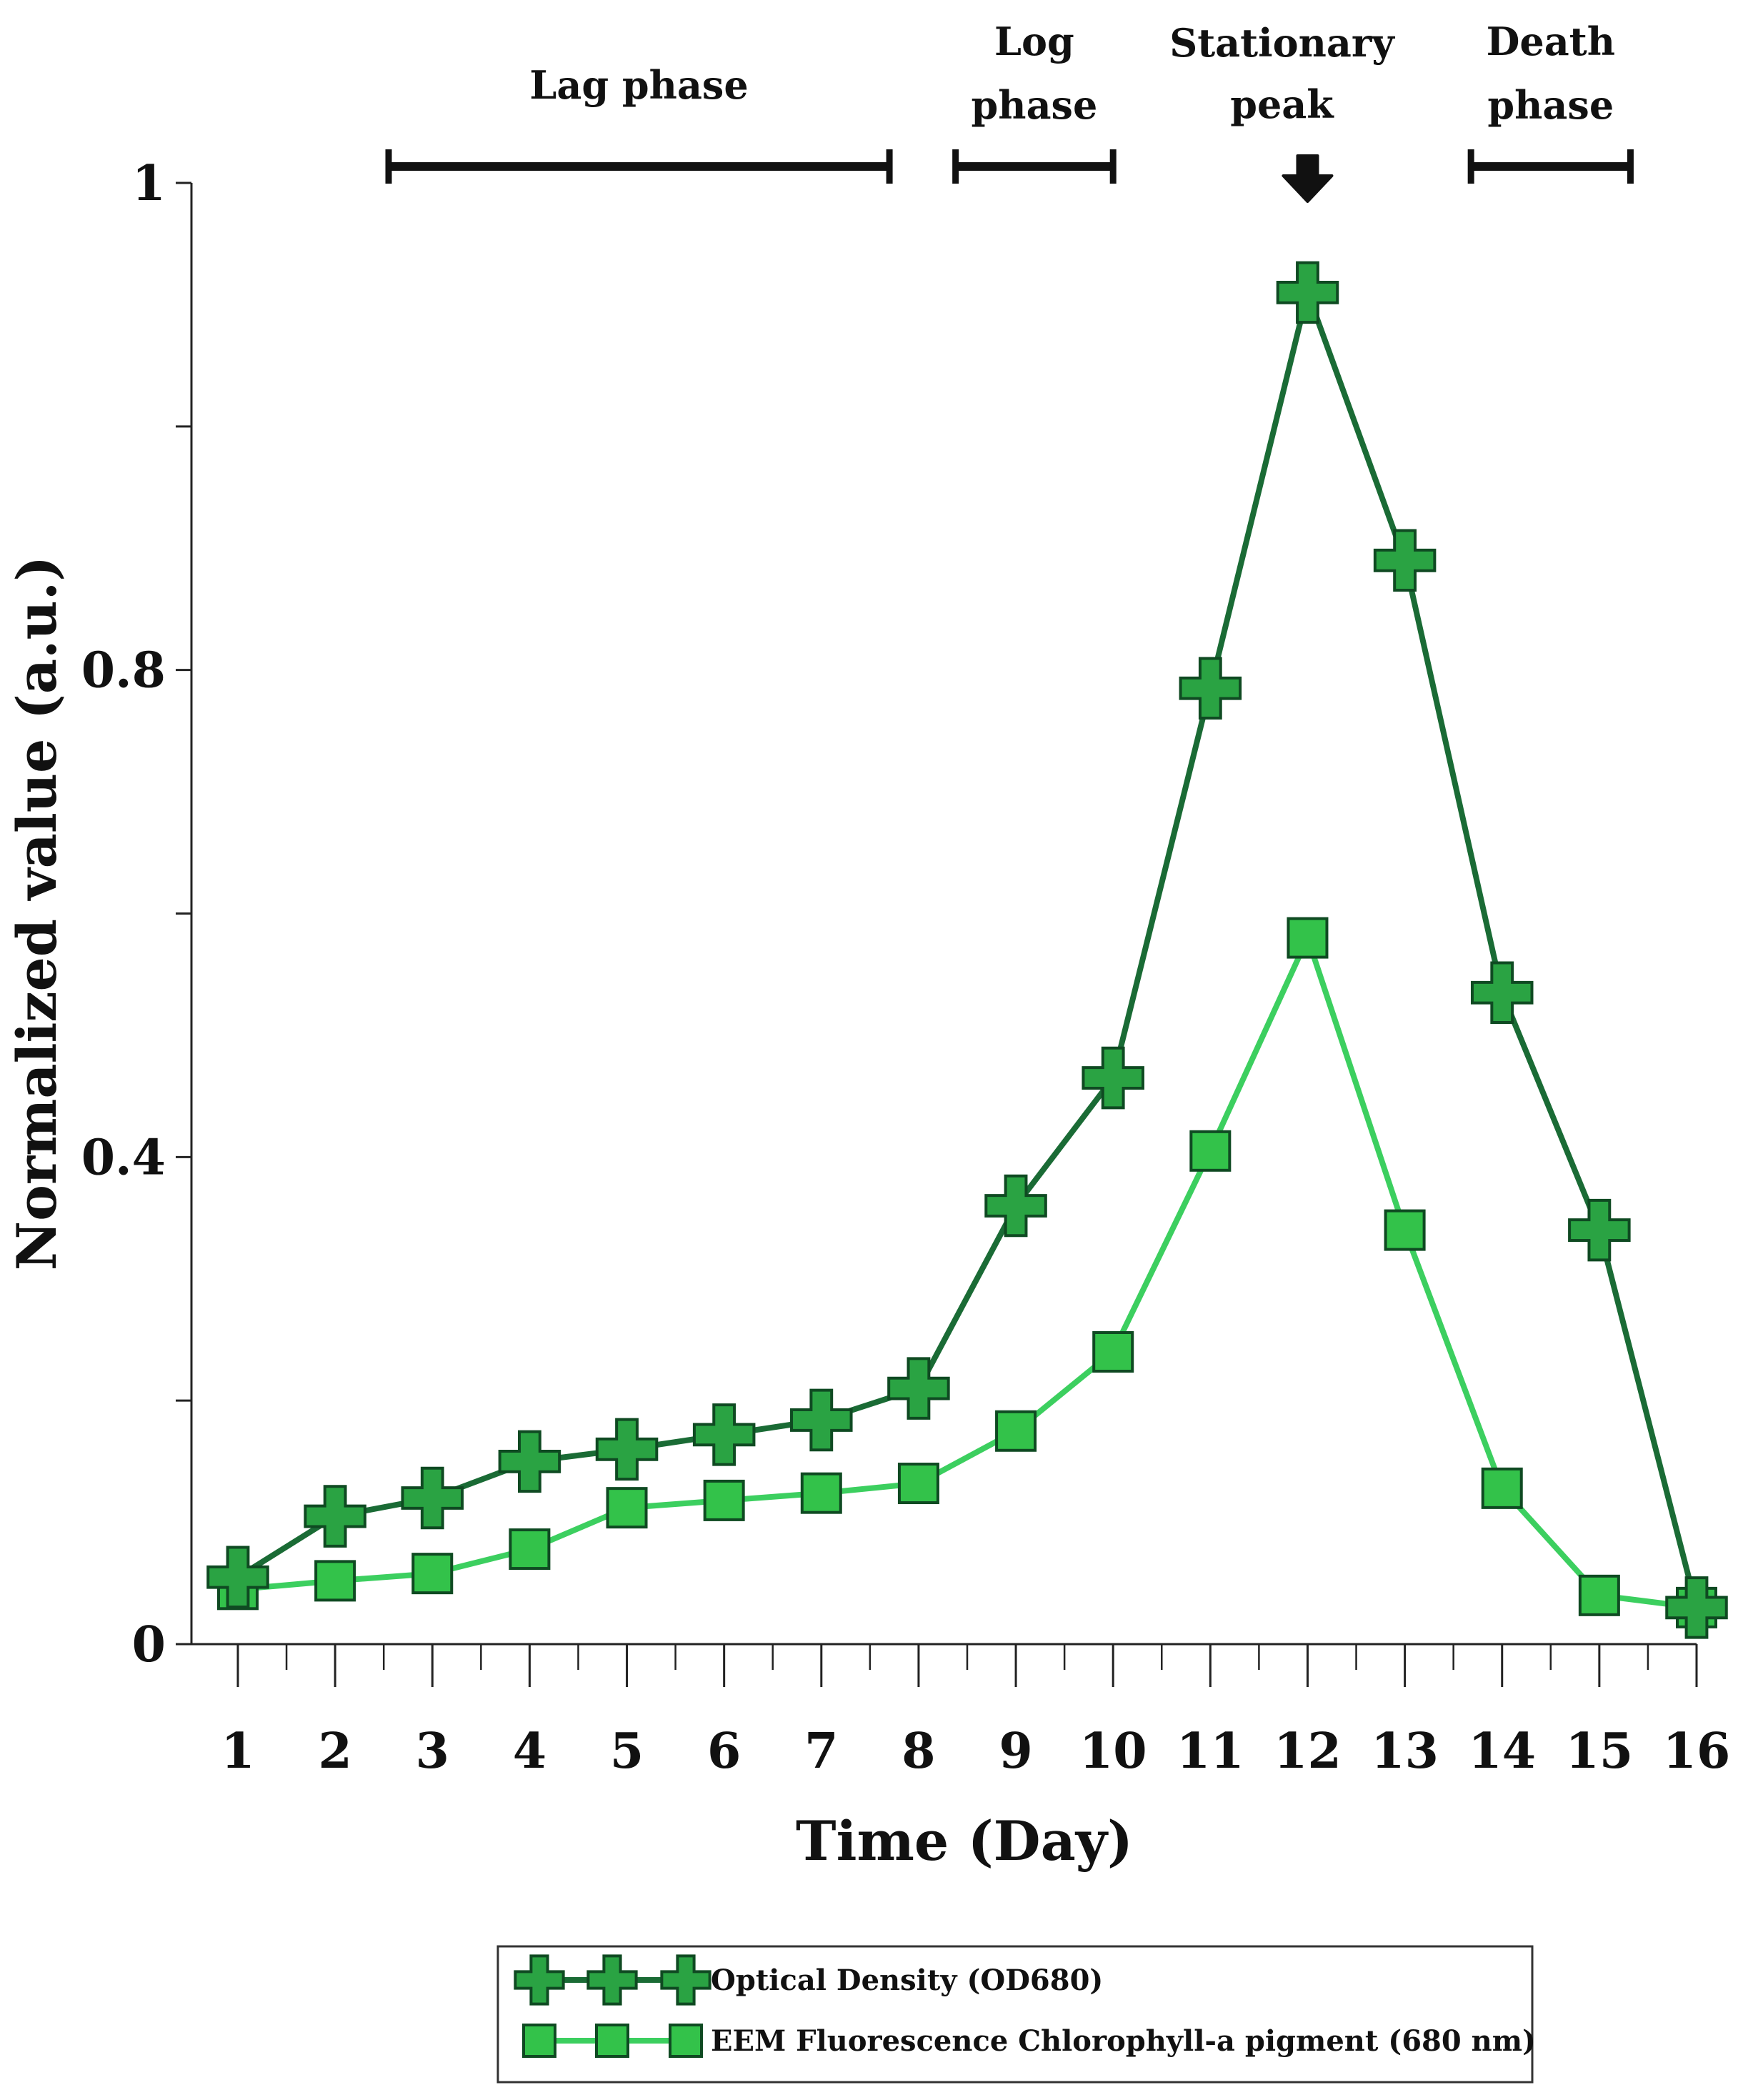 The height and width of the screenshot is (2100, 1743). Describe the element at coordinates (1282, 43) in the screenshot. I see `peak-label: Stationary` at that location.